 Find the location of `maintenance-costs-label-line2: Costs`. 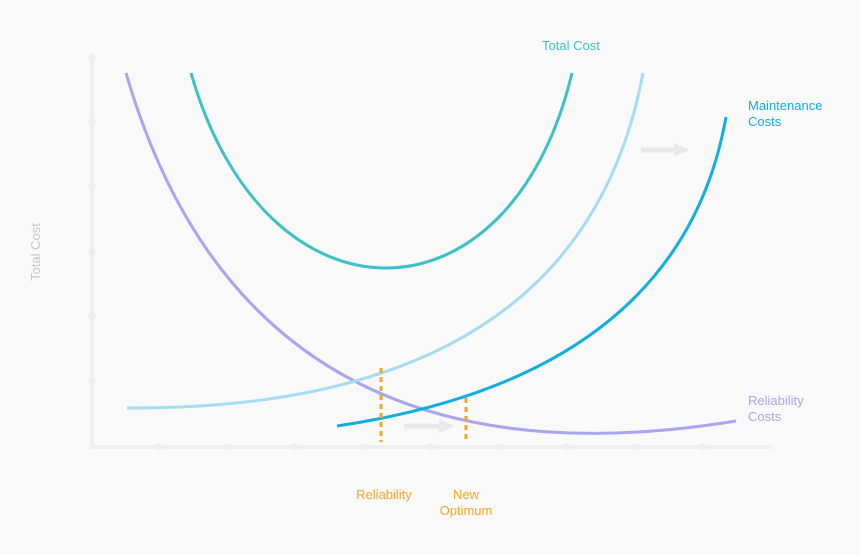

maintenance-costs-label-line2: Costs is located at coordinates (765, 121).